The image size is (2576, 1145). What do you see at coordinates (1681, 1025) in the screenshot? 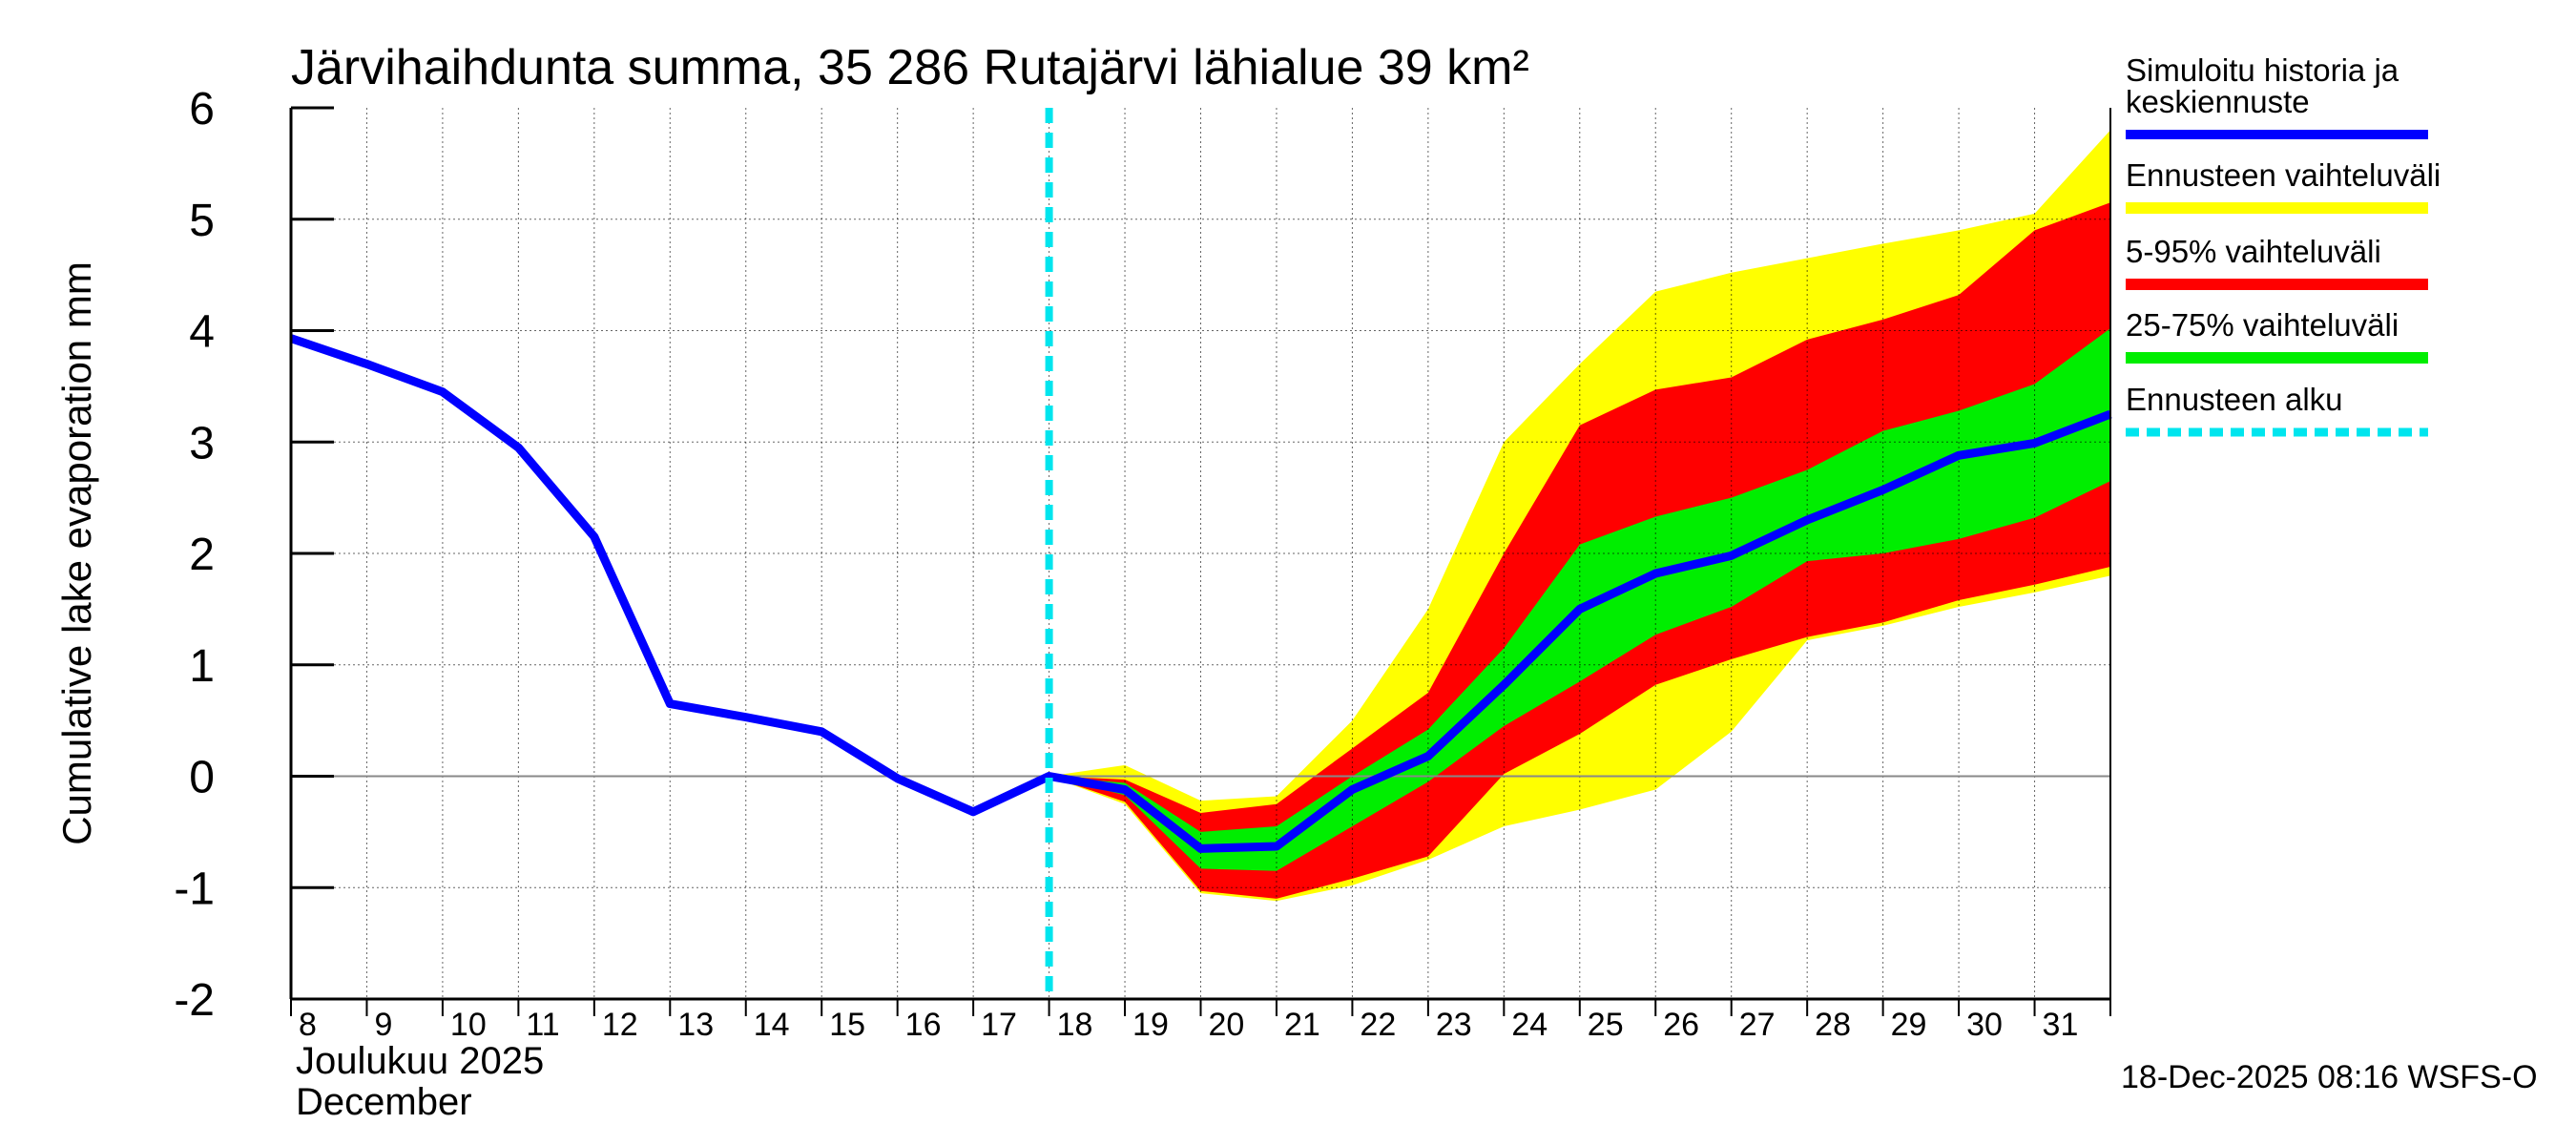
I see `x-tick-label: 26` at bounding box center [1681, 1025].